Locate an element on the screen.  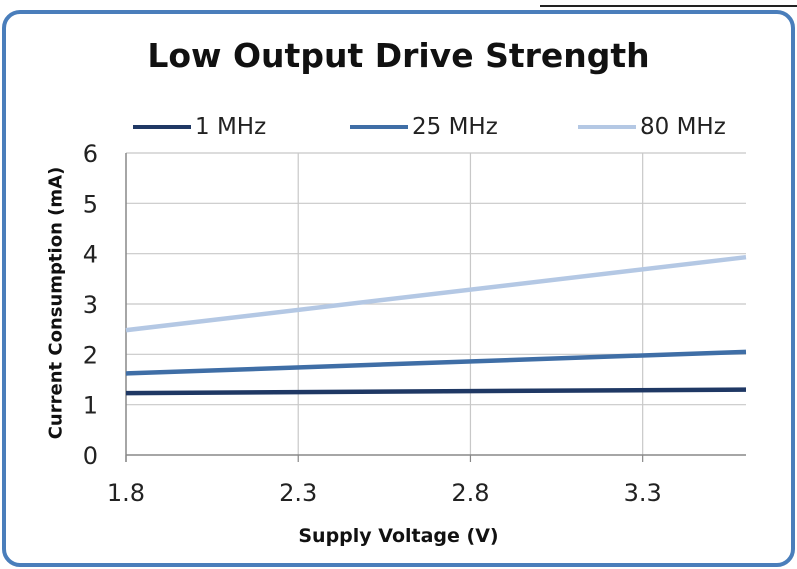
legend-label-1mhz: 1 MHz is located at coordinates (231, 127).